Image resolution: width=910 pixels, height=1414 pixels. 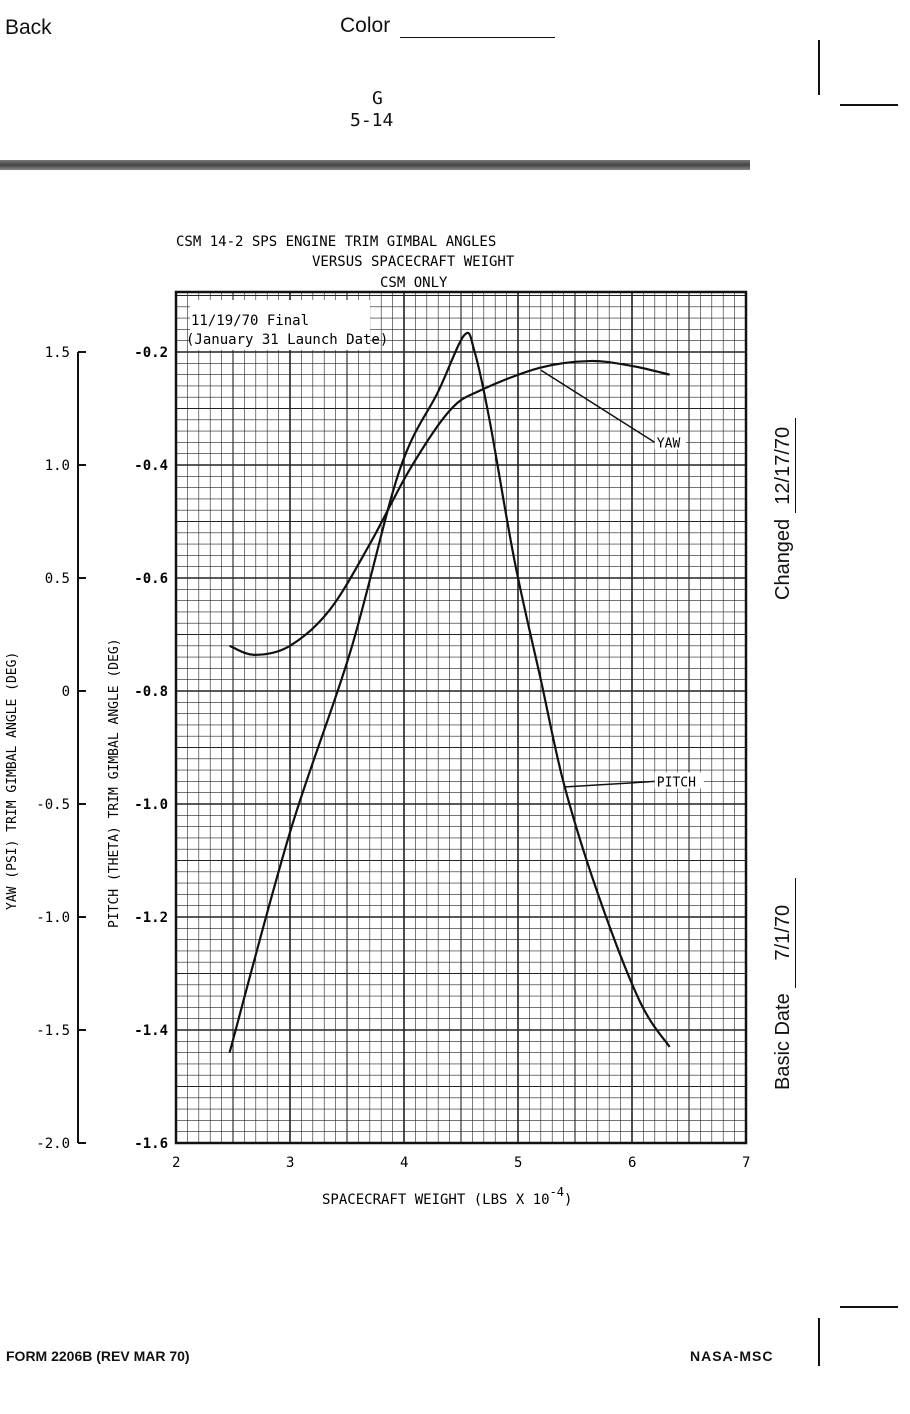 I want to click on yaw-tick-label: -1.0, so click(x=53, y=918).